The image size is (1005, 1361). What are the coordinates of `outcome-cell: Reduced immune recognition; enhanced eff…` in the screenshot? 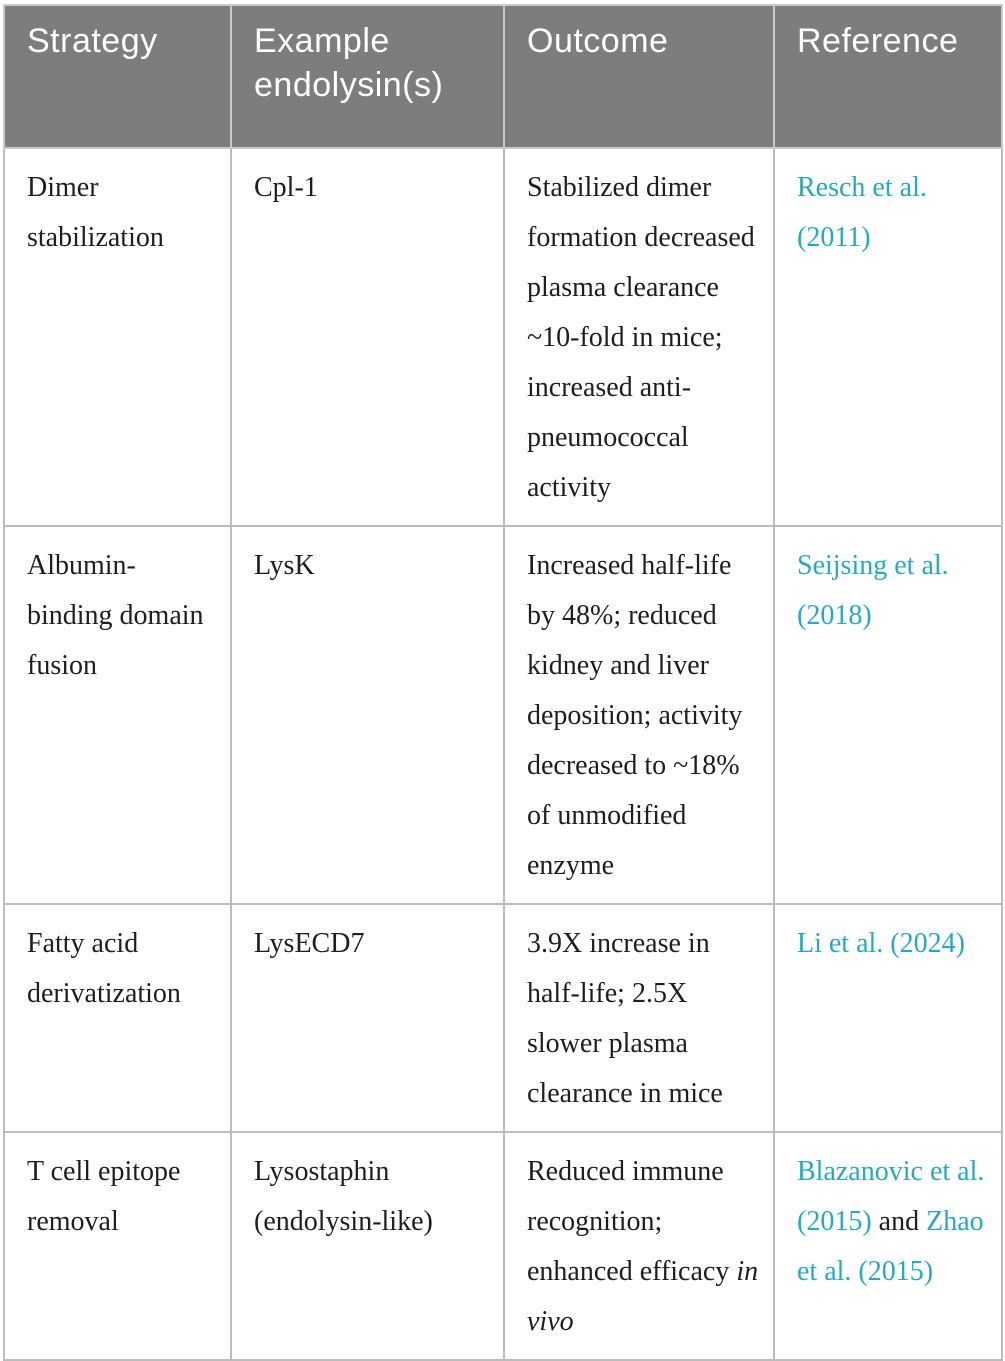 It's located at (639, 1246).